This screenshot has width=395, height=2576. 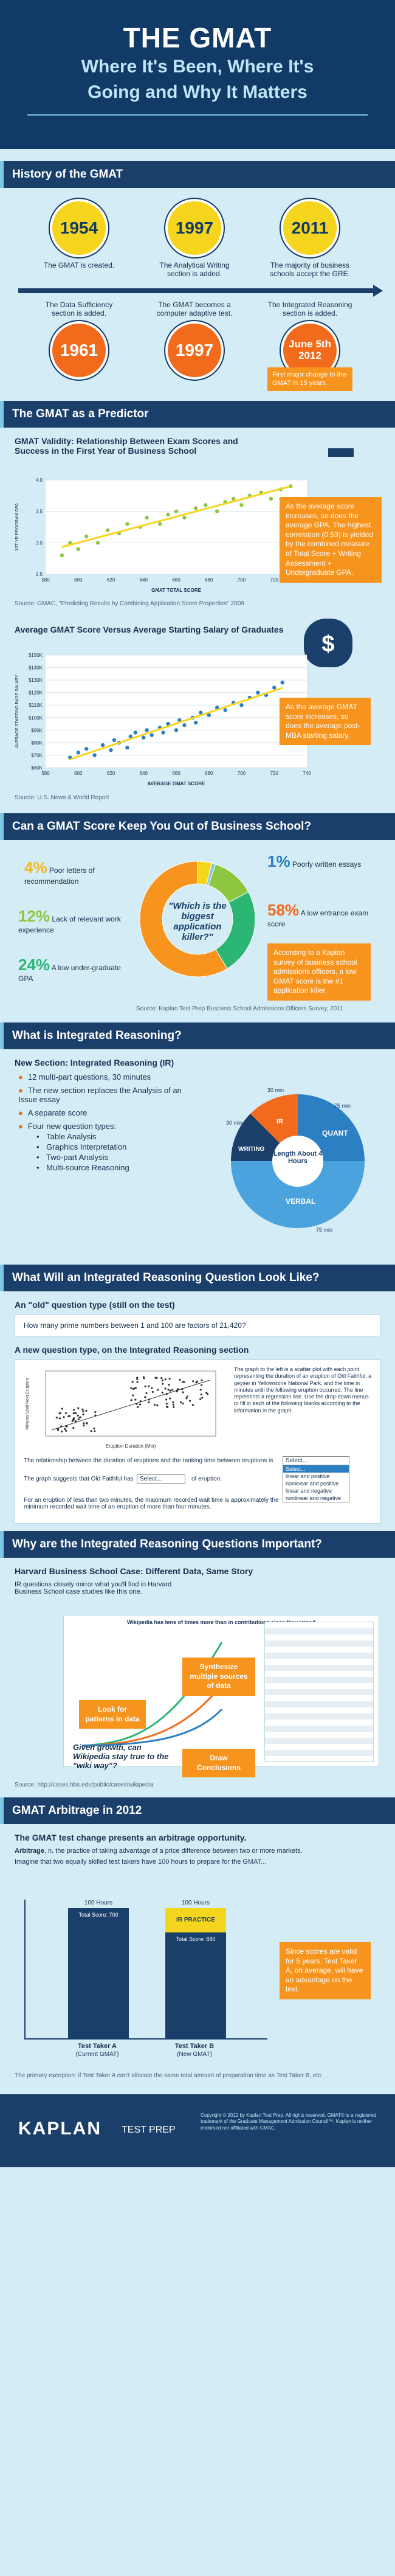 What do you see at coordinates (36, 668) in the screenshot?
I see `y-tick-label: $140K` at bounding box center [36, 668].